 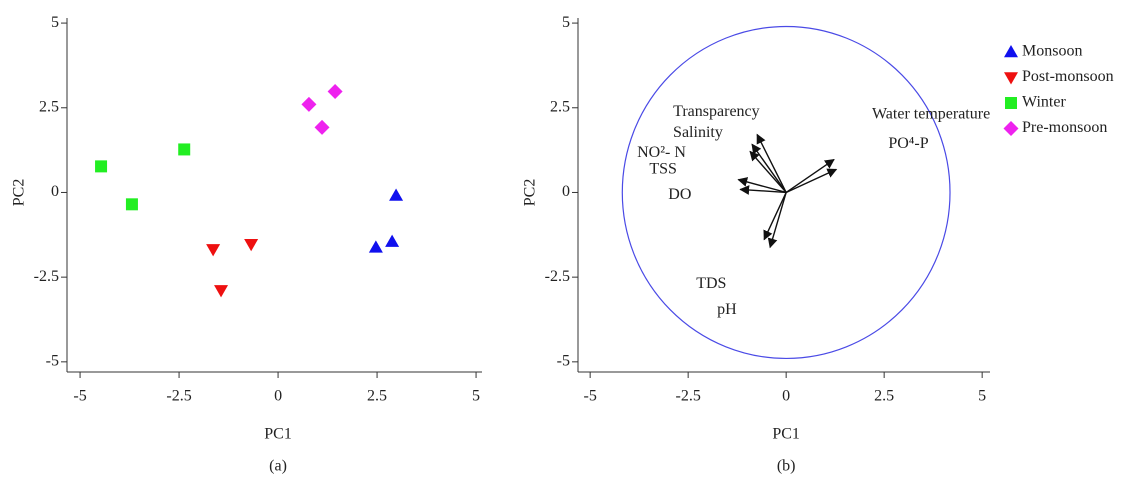 What do you see at coordinates (1052, 51) in the screenshot?
I see `legend-label: Monsoon` at bounding box center [1052, 51].